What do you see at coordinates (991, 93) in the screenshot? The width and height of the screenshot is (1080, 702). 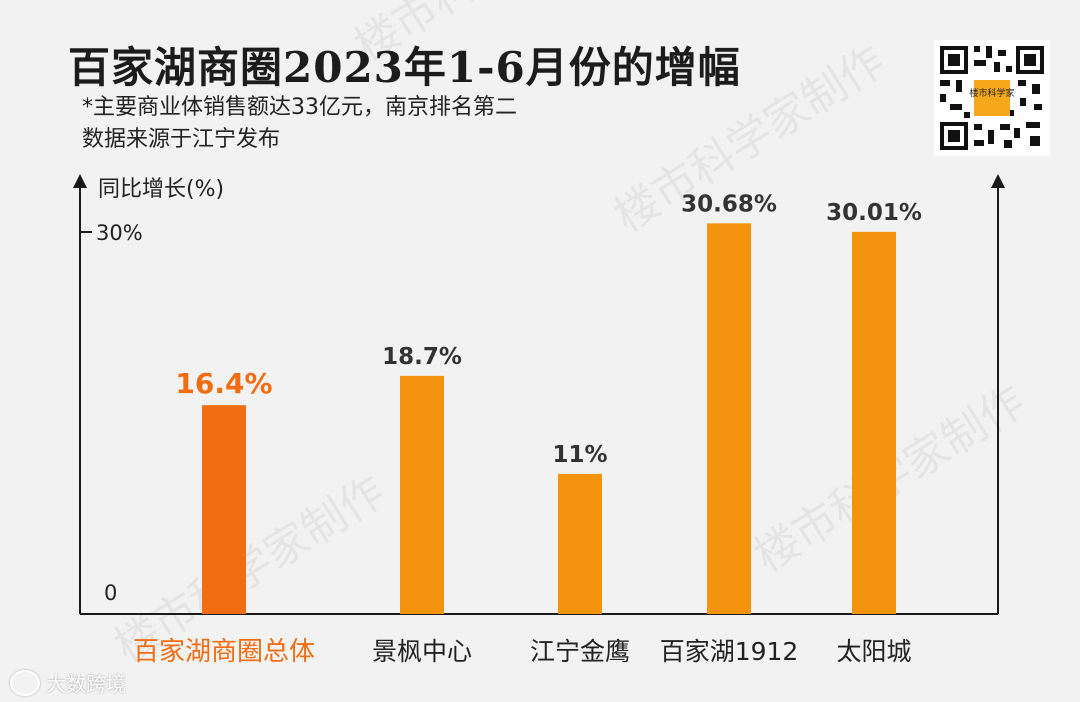 I see `qr-badge-text: 楼市科学家` at bounding box center [991, 93].